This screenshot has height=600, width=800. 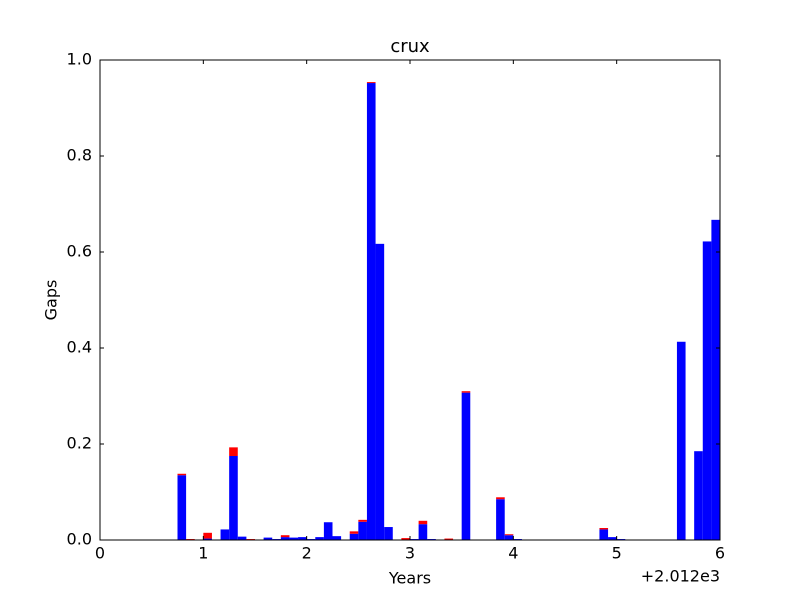 What do you see at coordinates (617, 553) in the screenshot?
I see `x-tick-label: 5` at bounding box center [617, 553].